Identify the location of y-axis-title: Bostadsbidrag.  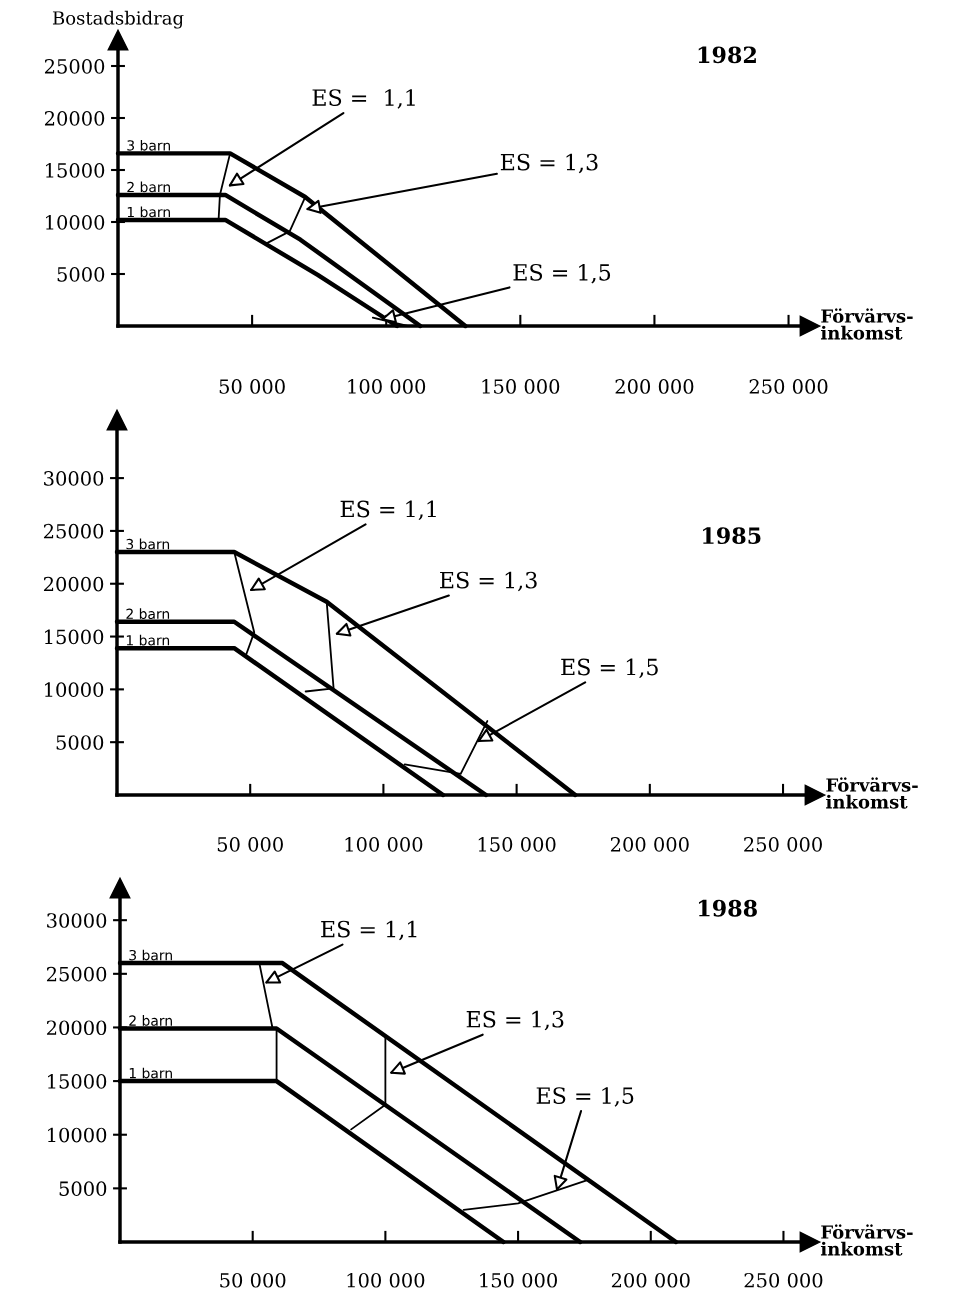
(118, 19).